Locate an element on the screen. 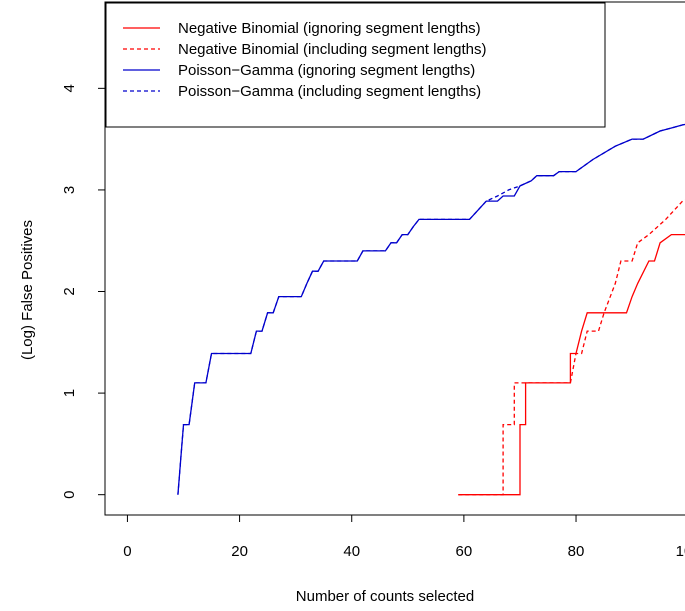 Image resolution: width=685 pixels, height=611 pixels. y-axis-label: (Log) False Positives is located at coordinates (27, 290).